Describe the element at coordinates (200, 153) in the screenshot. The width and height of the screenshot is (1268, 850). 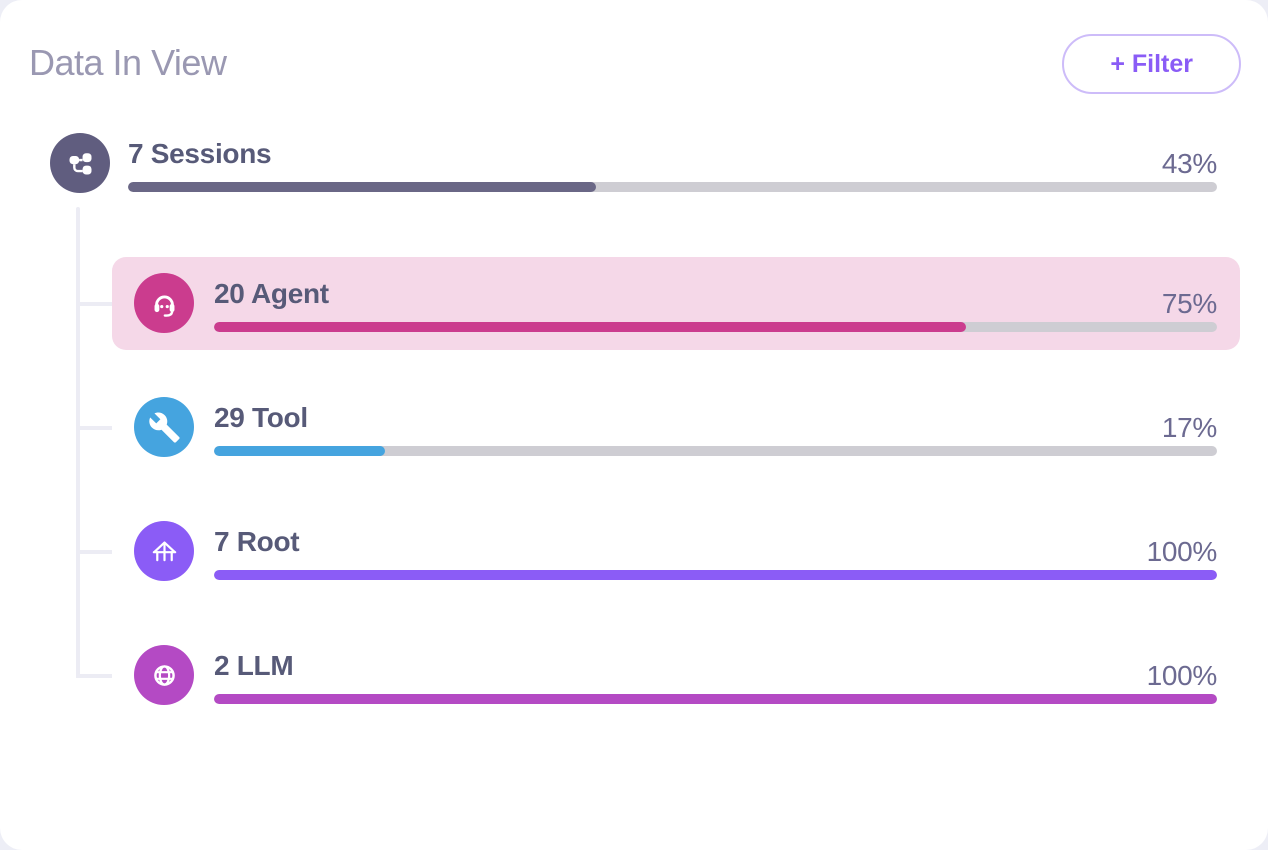
I see `row-label: 7 Sessions` at that location.